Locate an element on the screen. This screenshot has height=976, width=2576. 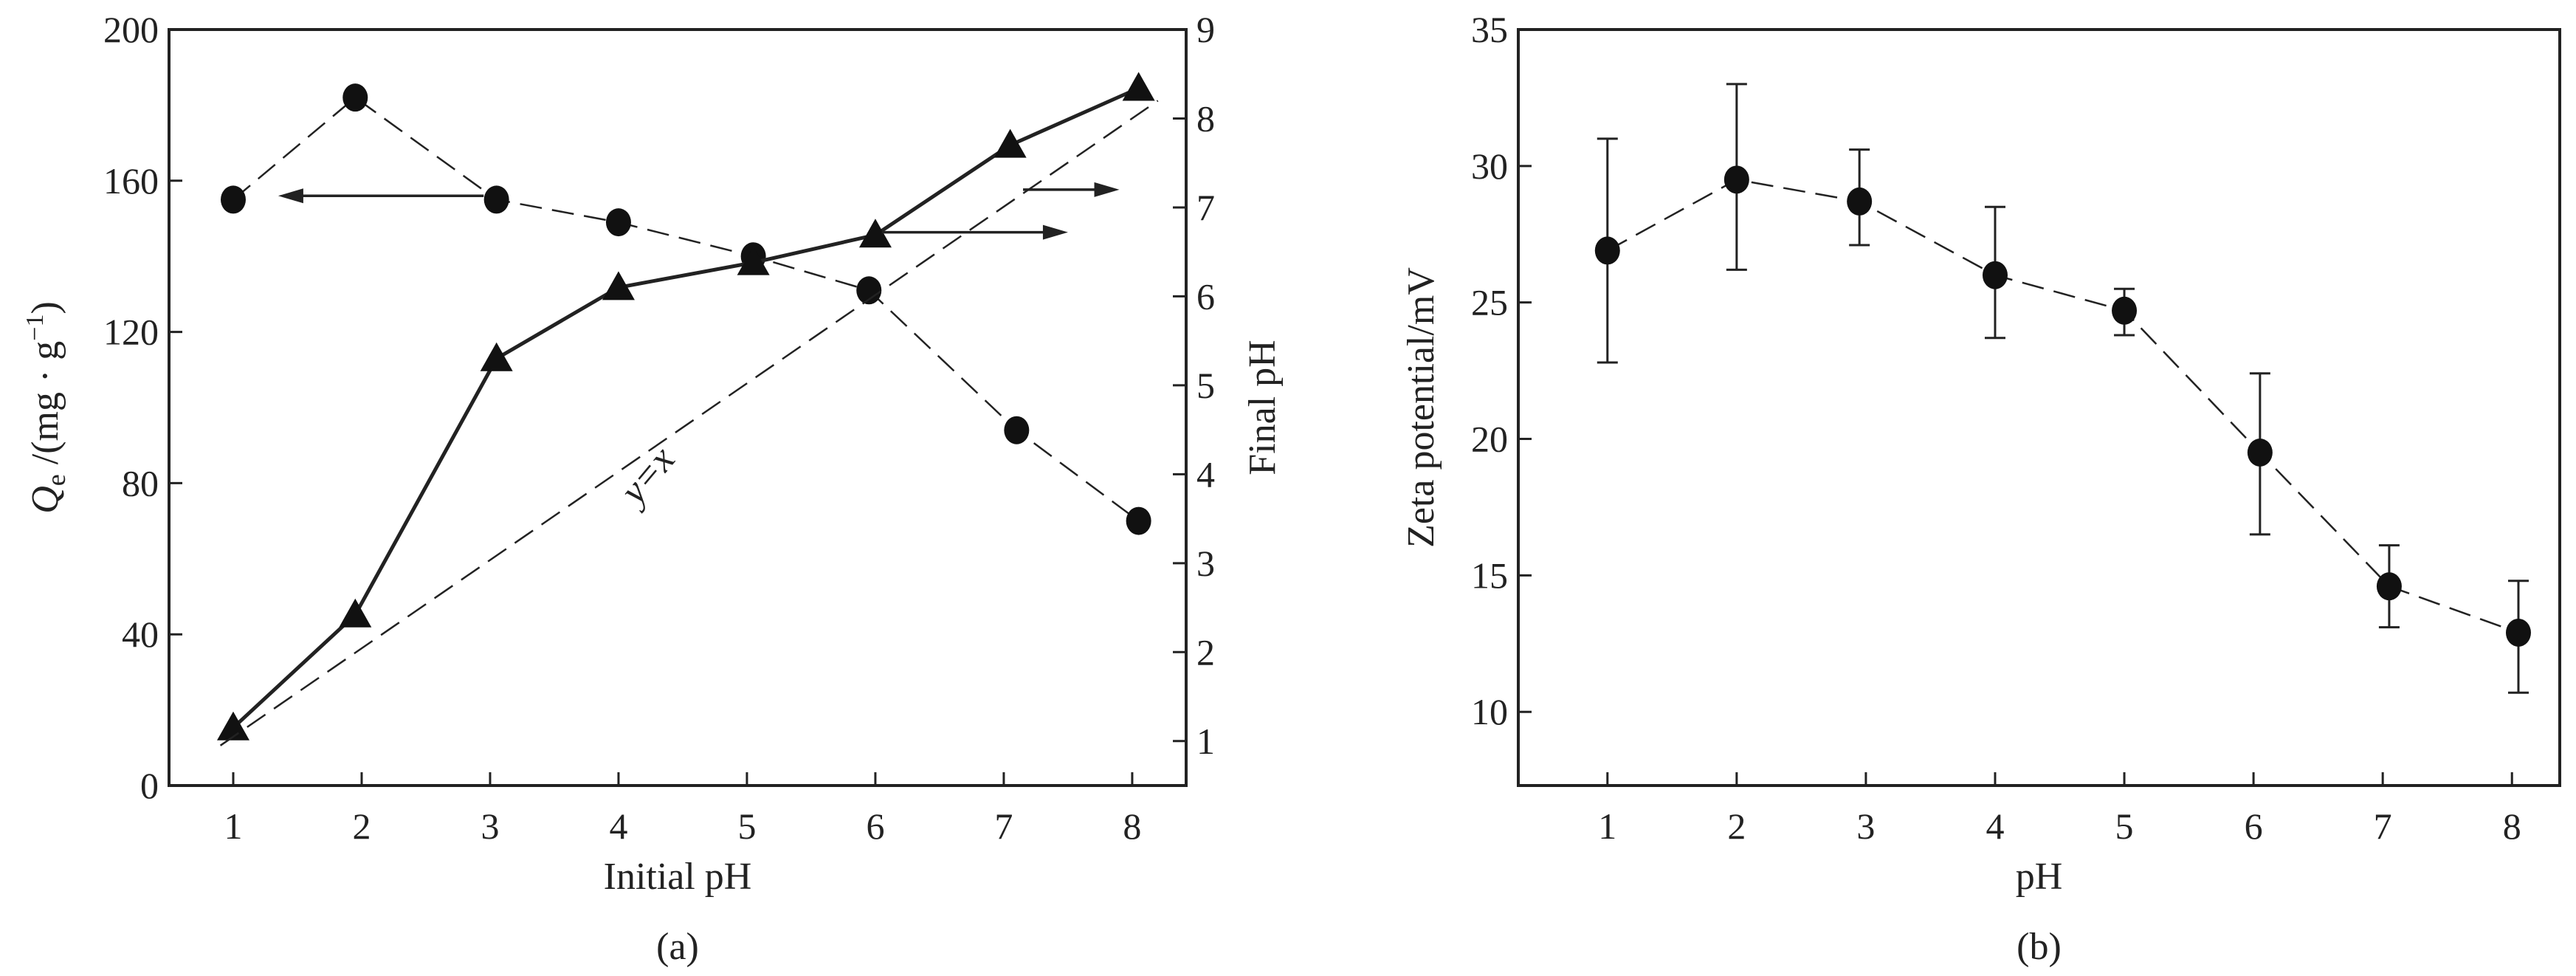
y-tick-label: 35 is located at coordinates (1490, 29).